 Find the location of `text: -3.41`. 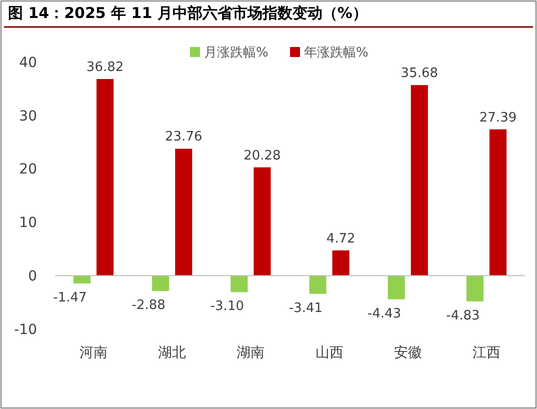

text: -3.41 is located at coordinates (305, 308).